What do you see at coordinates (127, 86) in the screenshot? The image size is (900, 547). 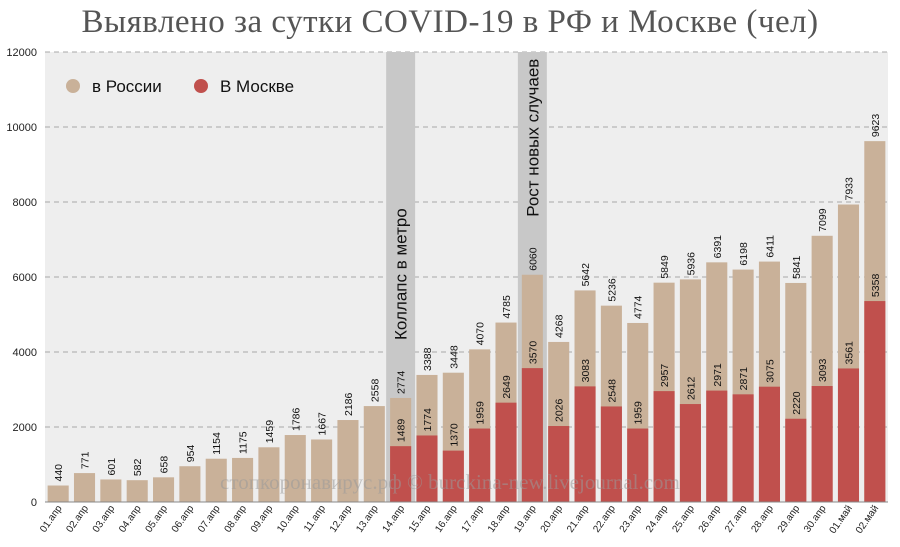 I see `legend-label-russia: в России` at bounding box center [127, 86].